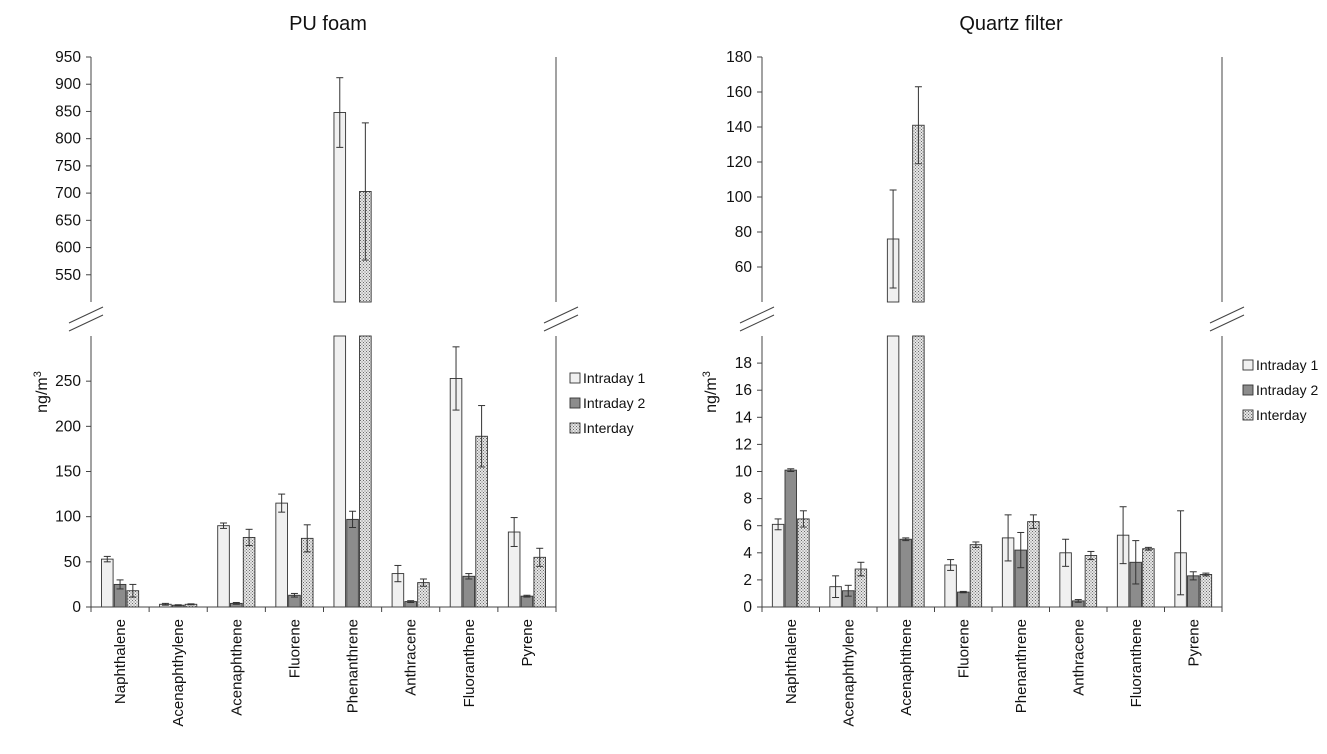 This screenshot has height=754, width=1327. What do you see at coordinates (747, 553) in the screenshot?
I see `y-tick-label: 4` at bounding box center [747, 553].